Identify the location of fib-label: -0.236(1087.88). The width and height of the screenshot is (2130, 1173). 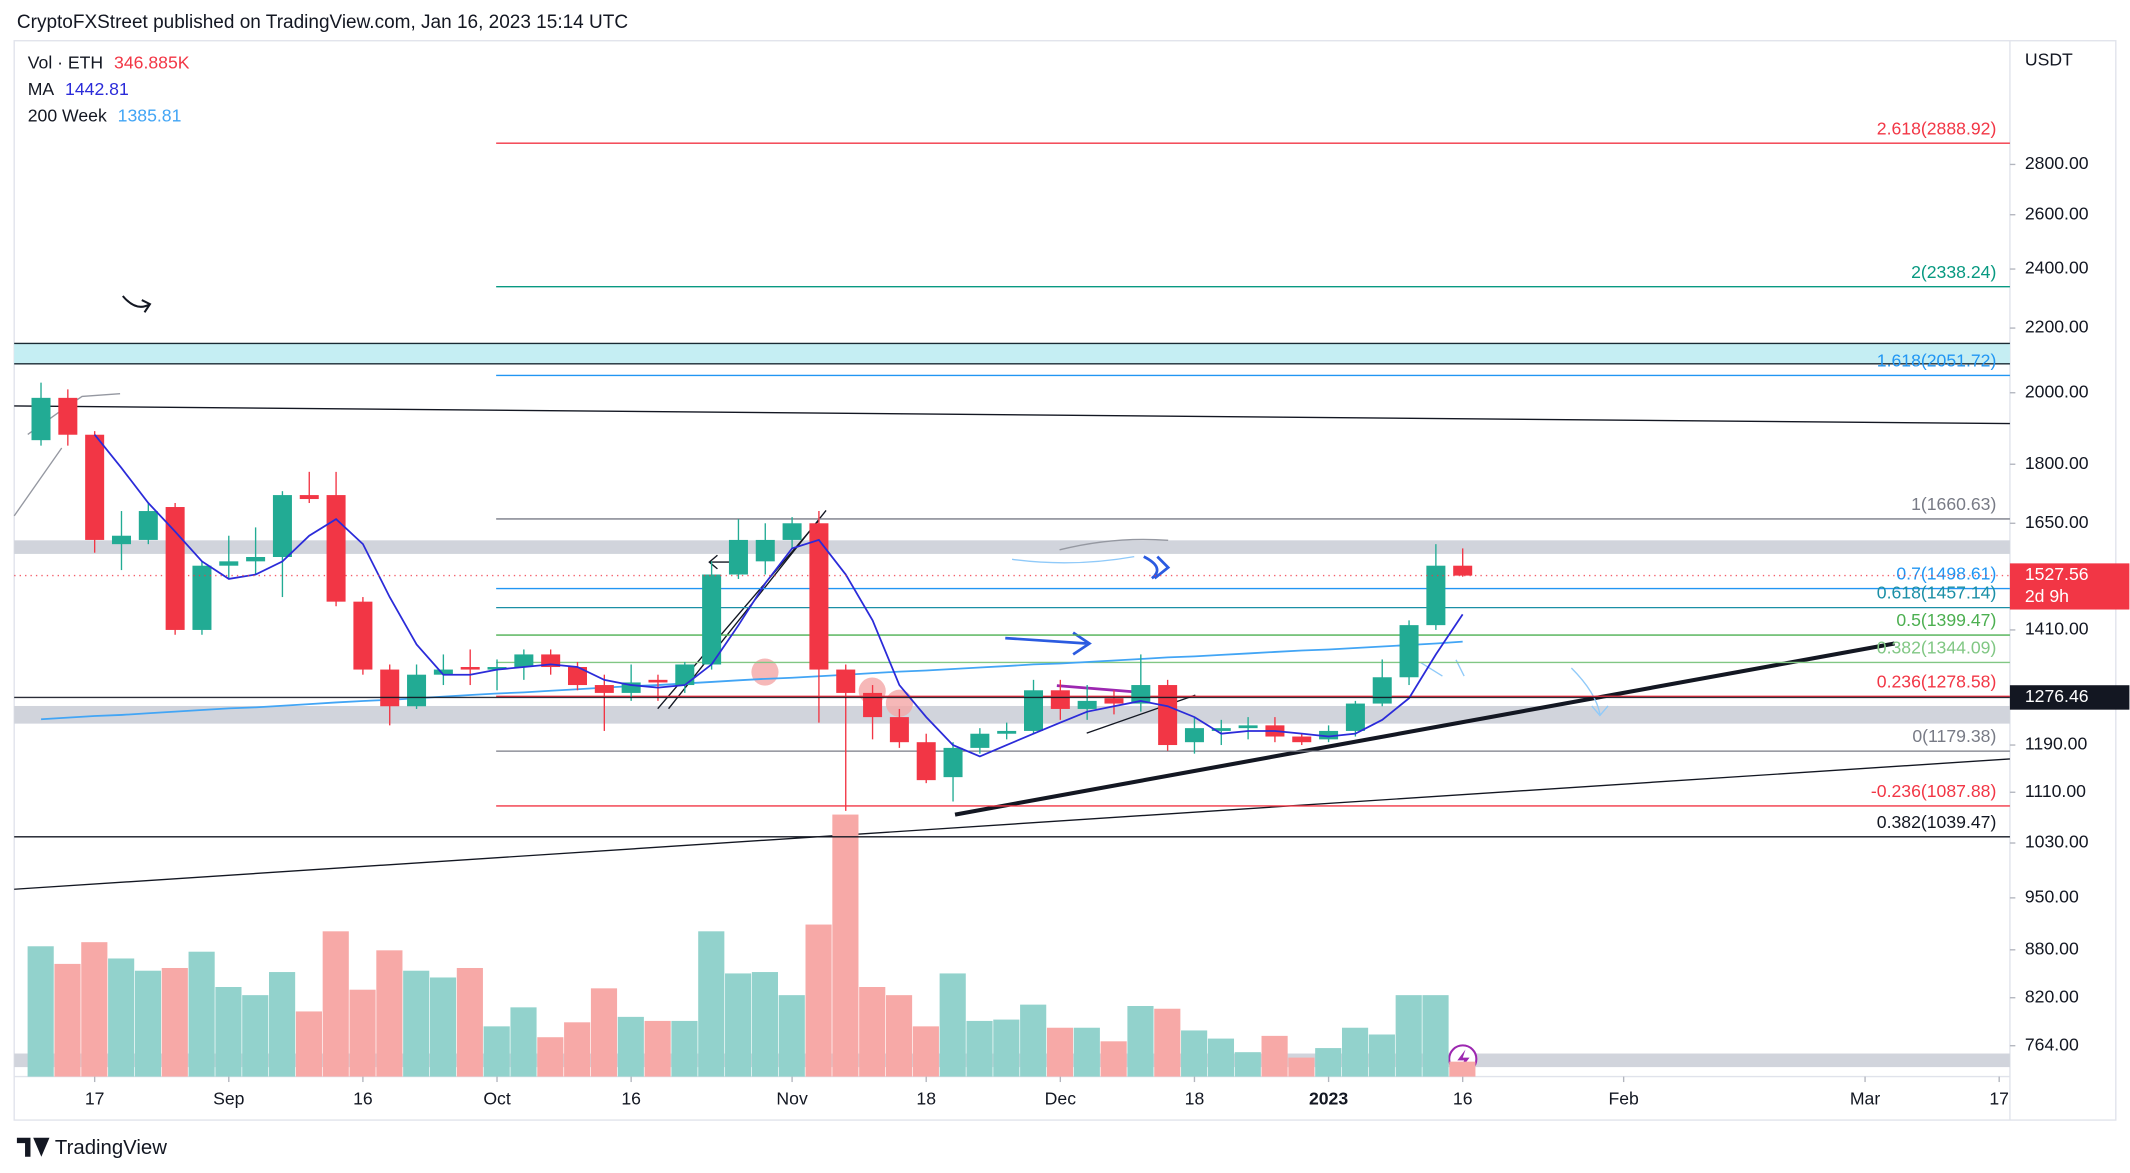
(1933, 791).